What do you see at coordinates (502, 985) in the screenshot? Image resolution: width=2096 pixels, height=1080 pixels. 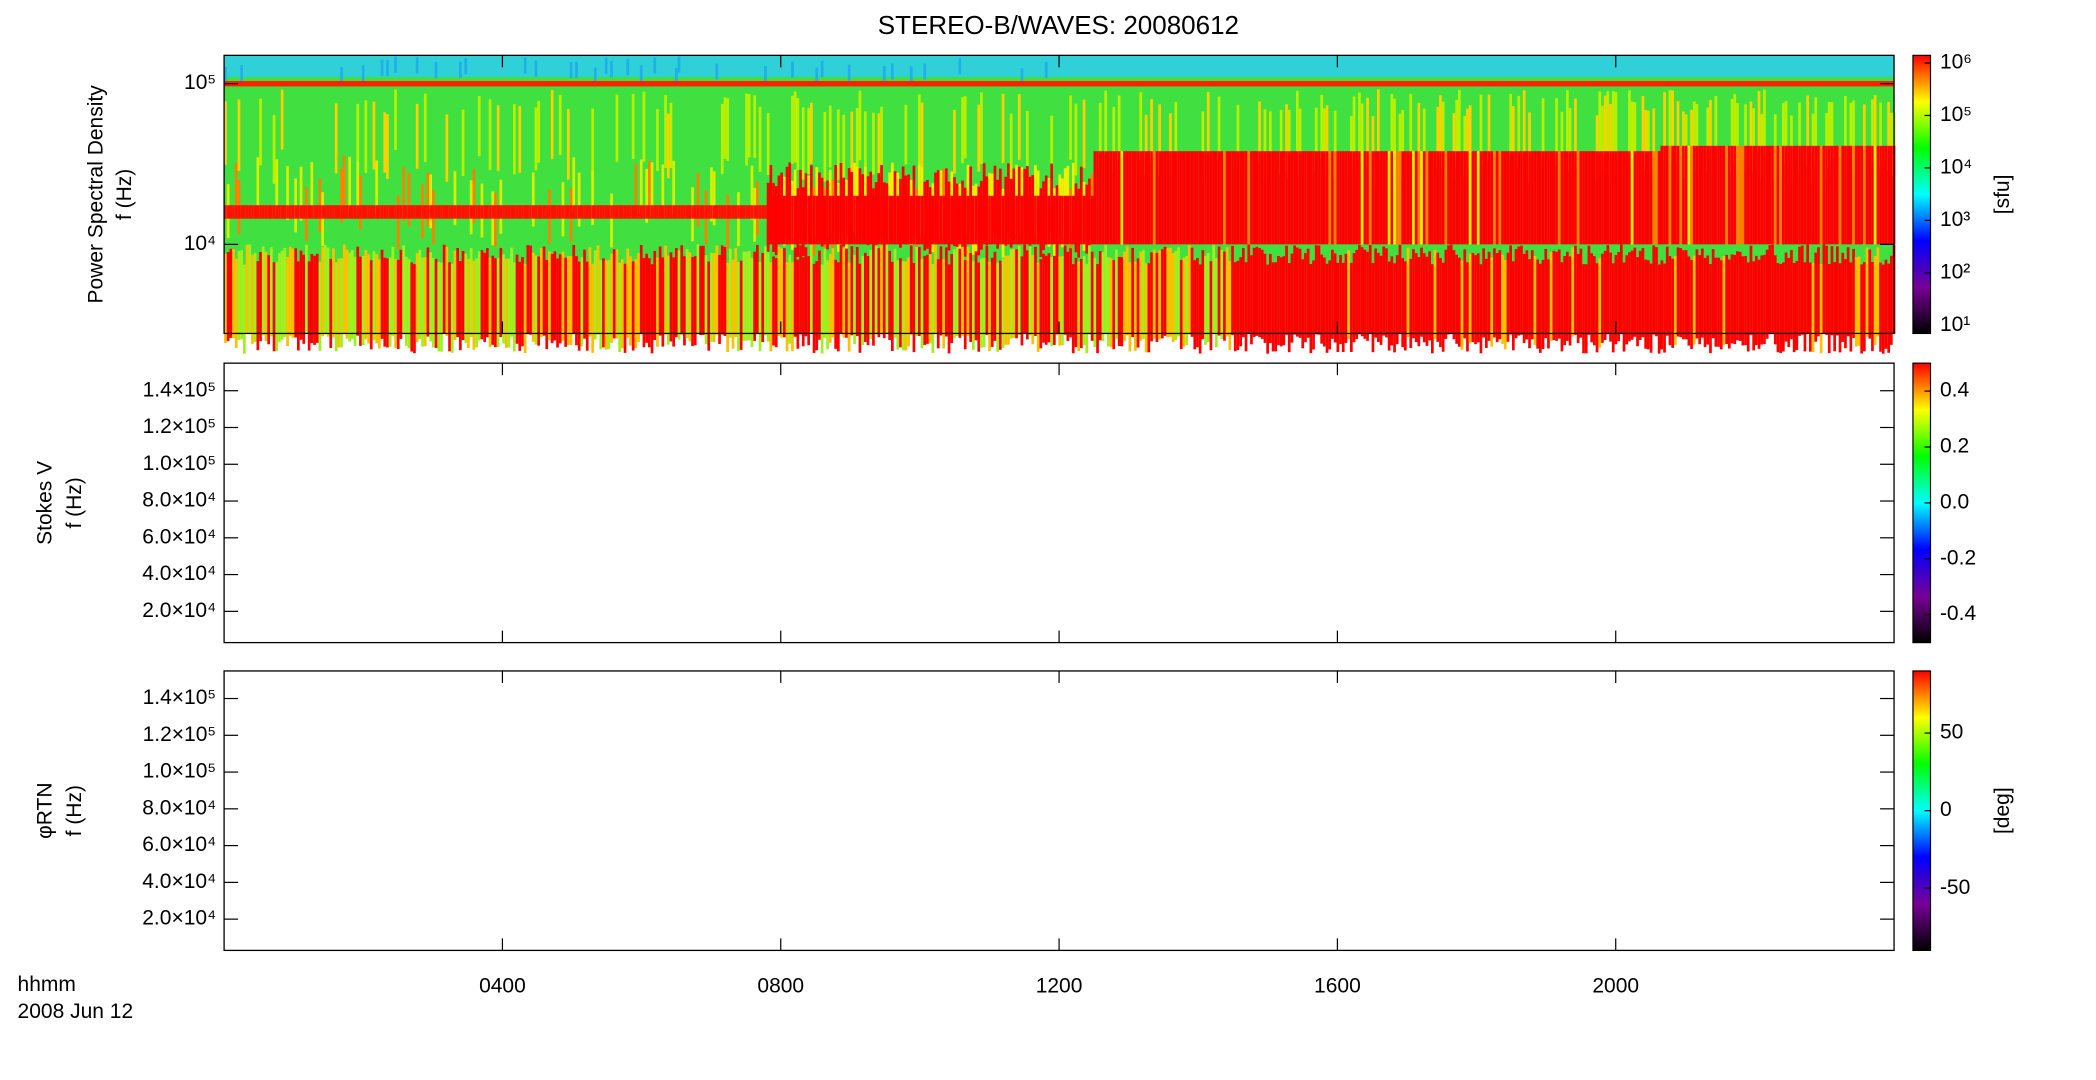 I see `x-tick-label: 0400` at bounding box center [502, 985].